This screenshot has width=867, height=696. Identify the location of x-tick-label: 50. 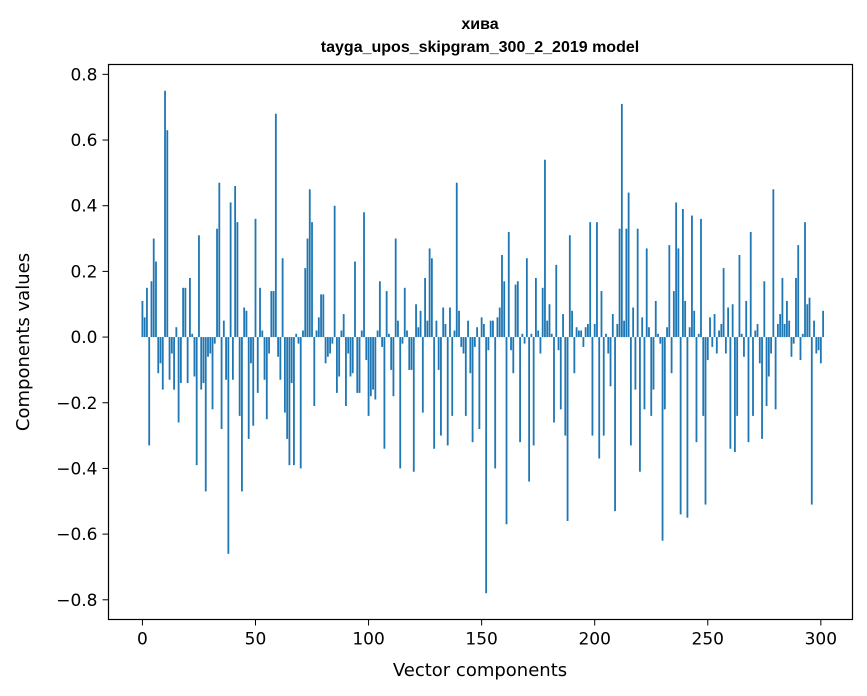
(256, 640).